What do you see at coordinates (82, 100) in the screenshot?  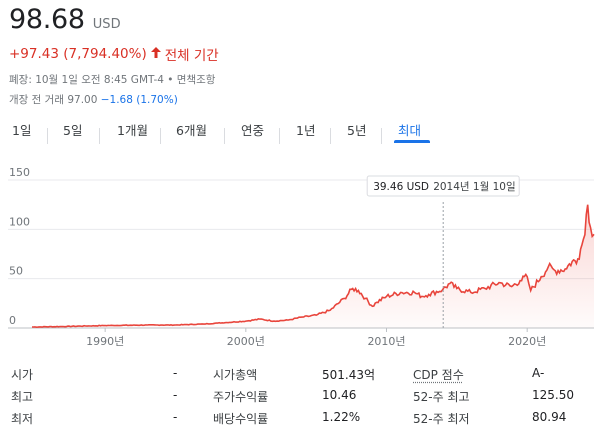 I see `premarket-price: 97.00` at bounding box center [82, 100].